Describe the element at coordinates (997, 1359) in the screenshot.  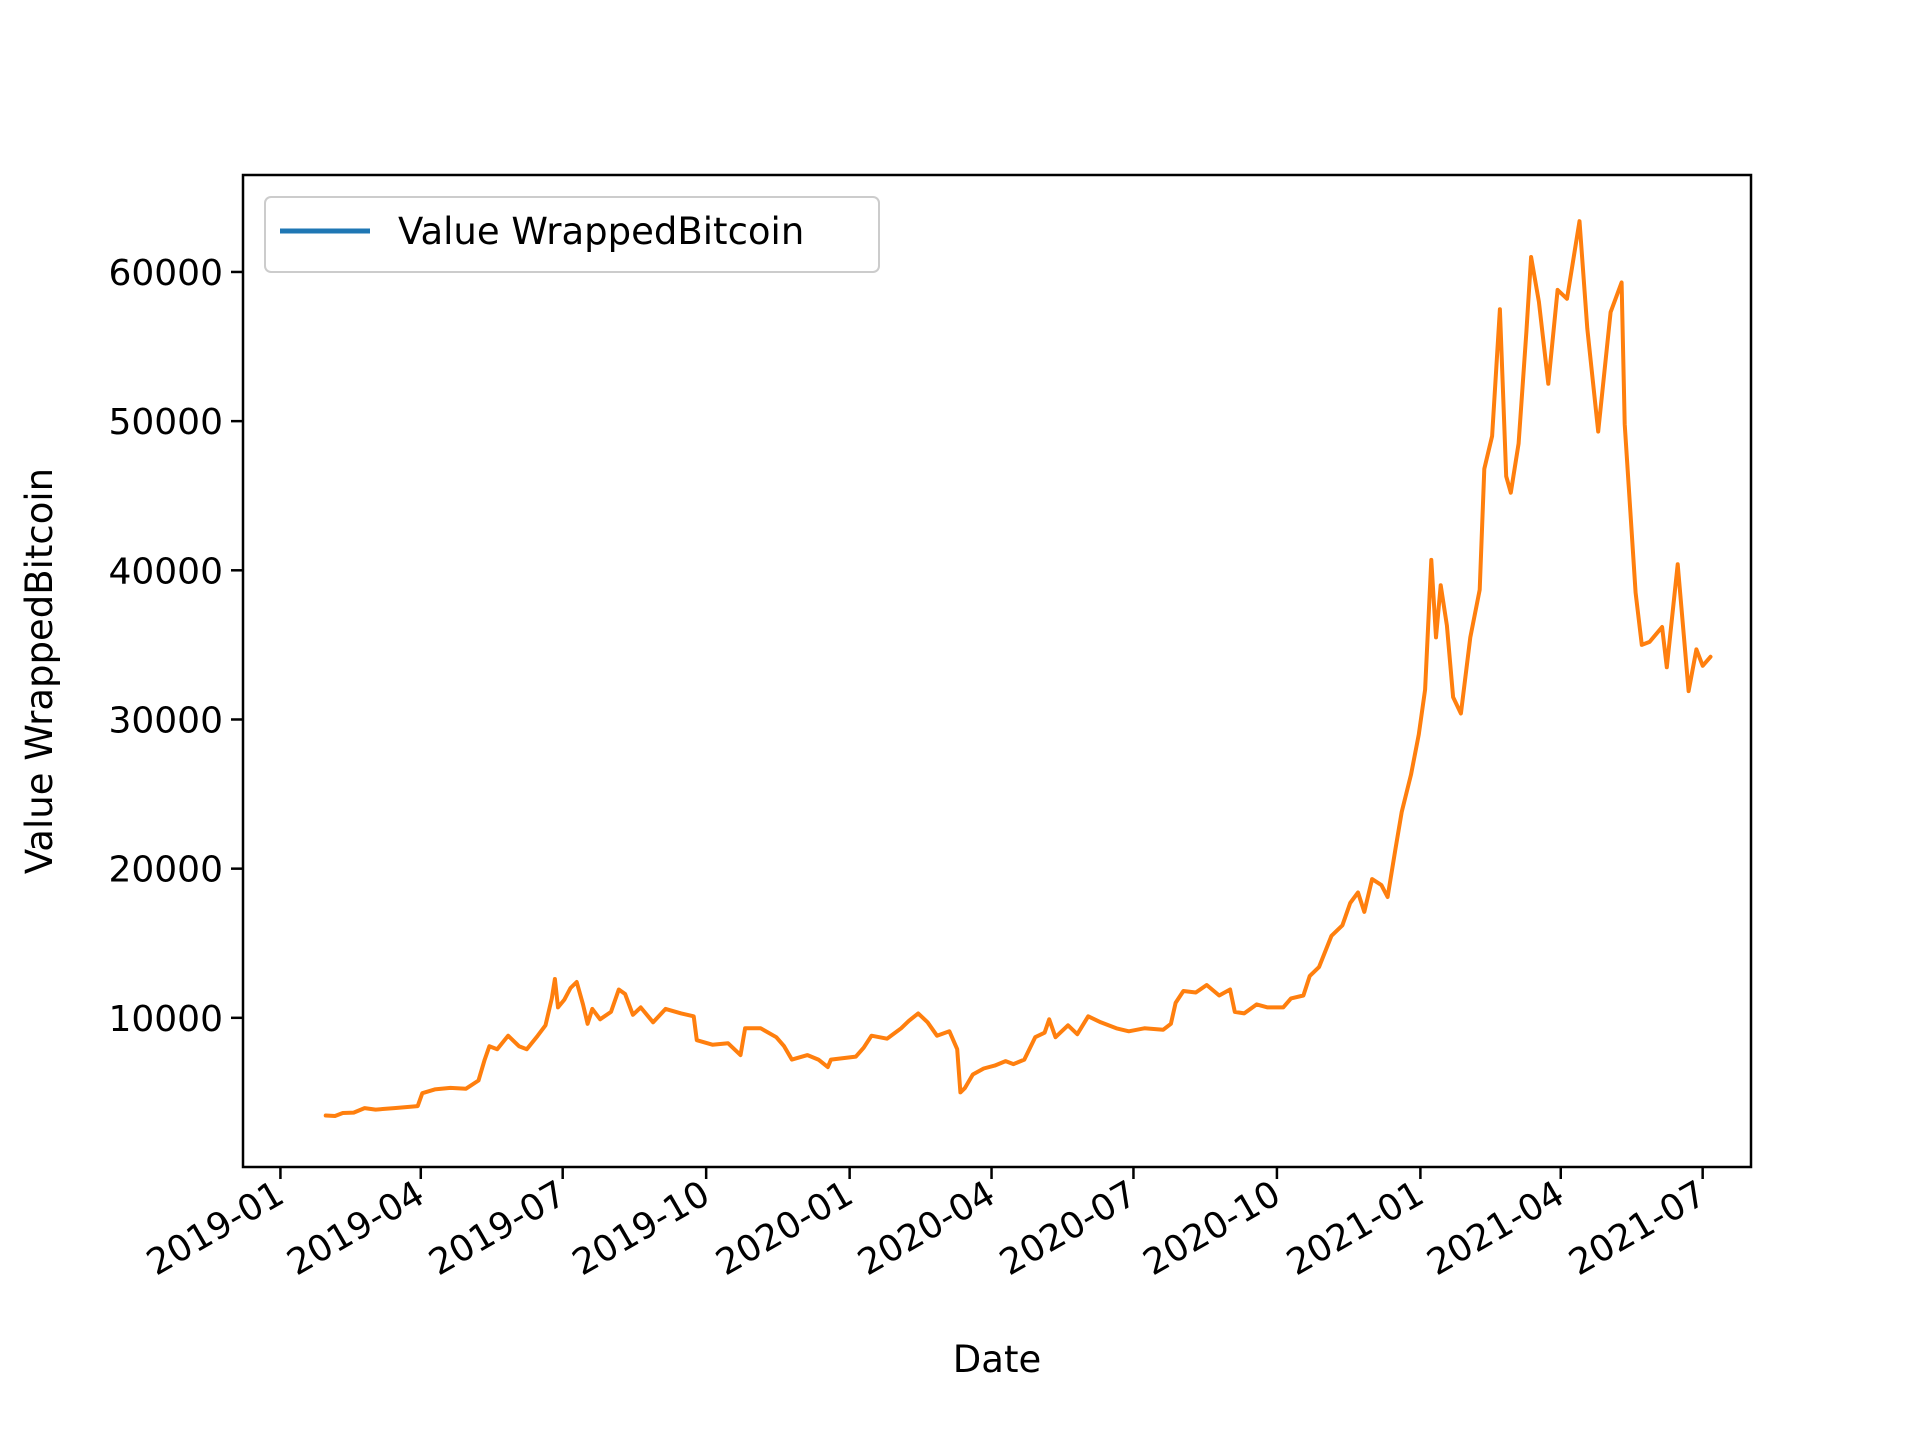
I see `x-axis-title: Date` at that location.